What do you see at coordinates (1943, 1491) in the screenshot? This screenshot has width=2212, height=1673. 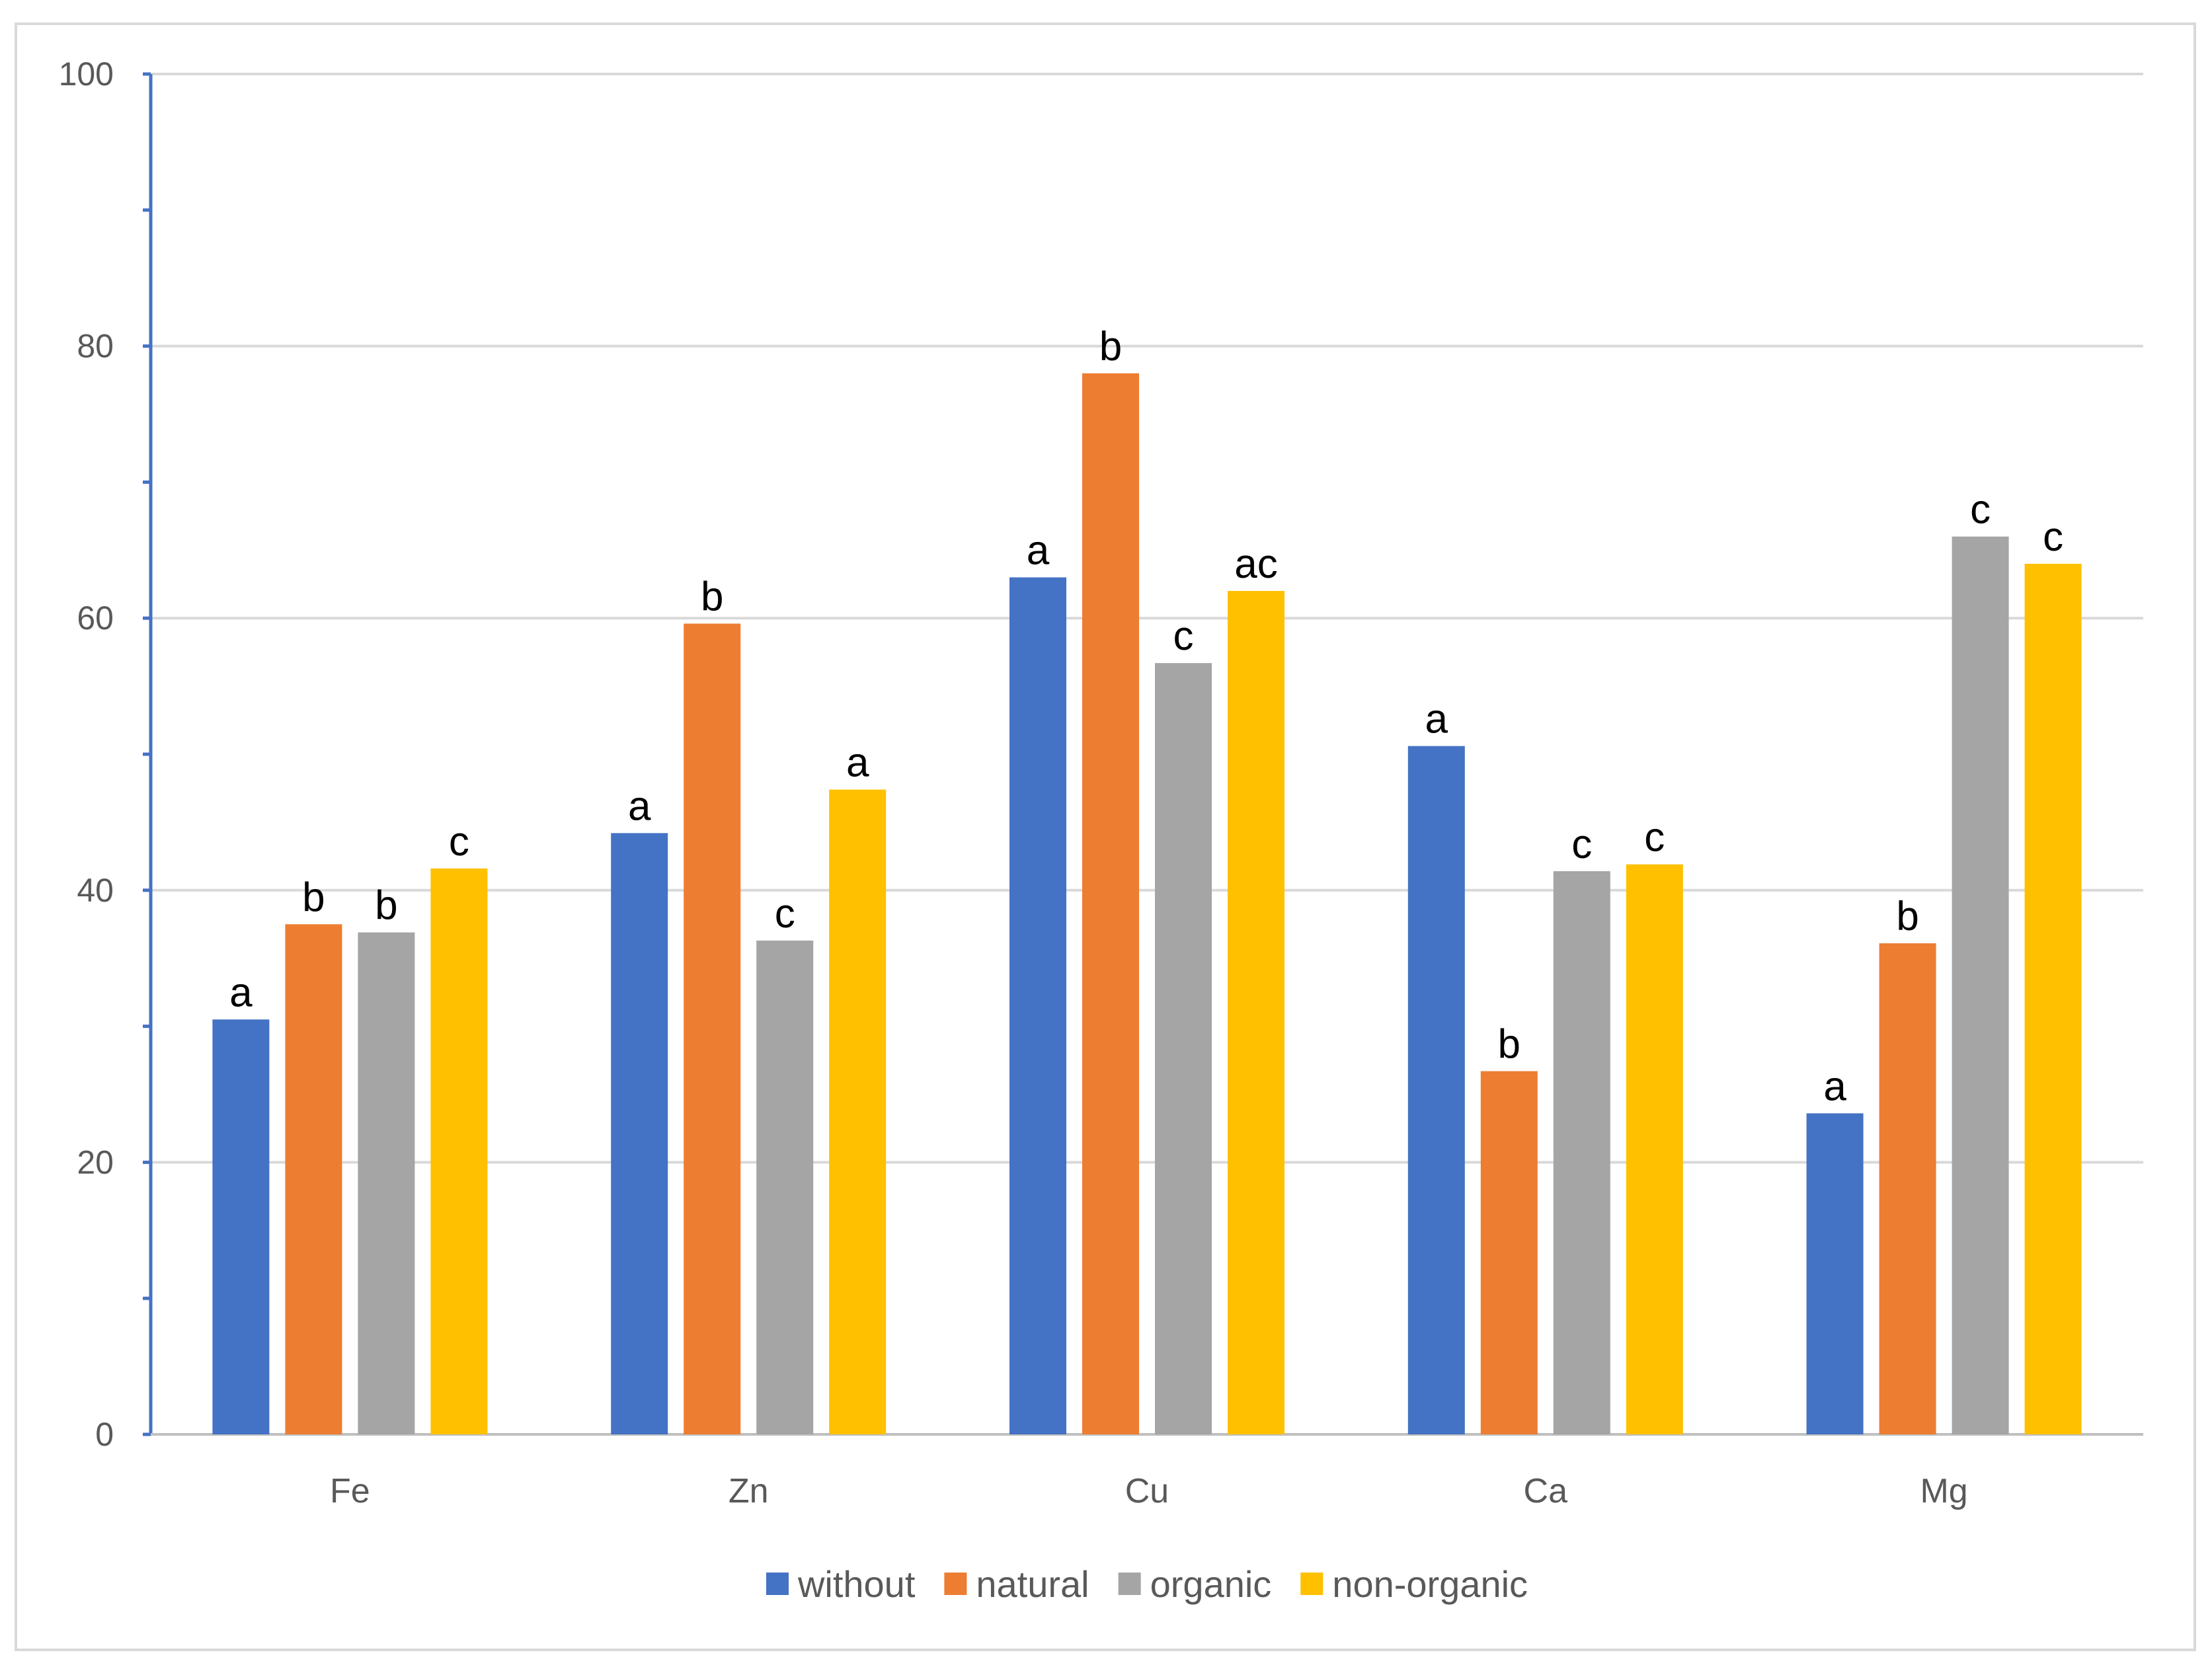 I see `x-category-label: Mg` at bounding box center [1943, 1491].